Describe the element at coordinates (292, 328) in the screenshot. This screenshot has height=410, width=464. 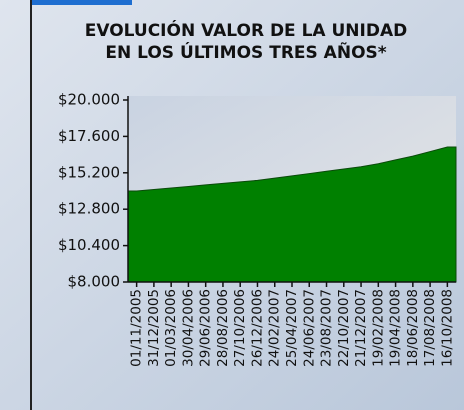
I see `x-tick-label: 25/04/2007` at that location.